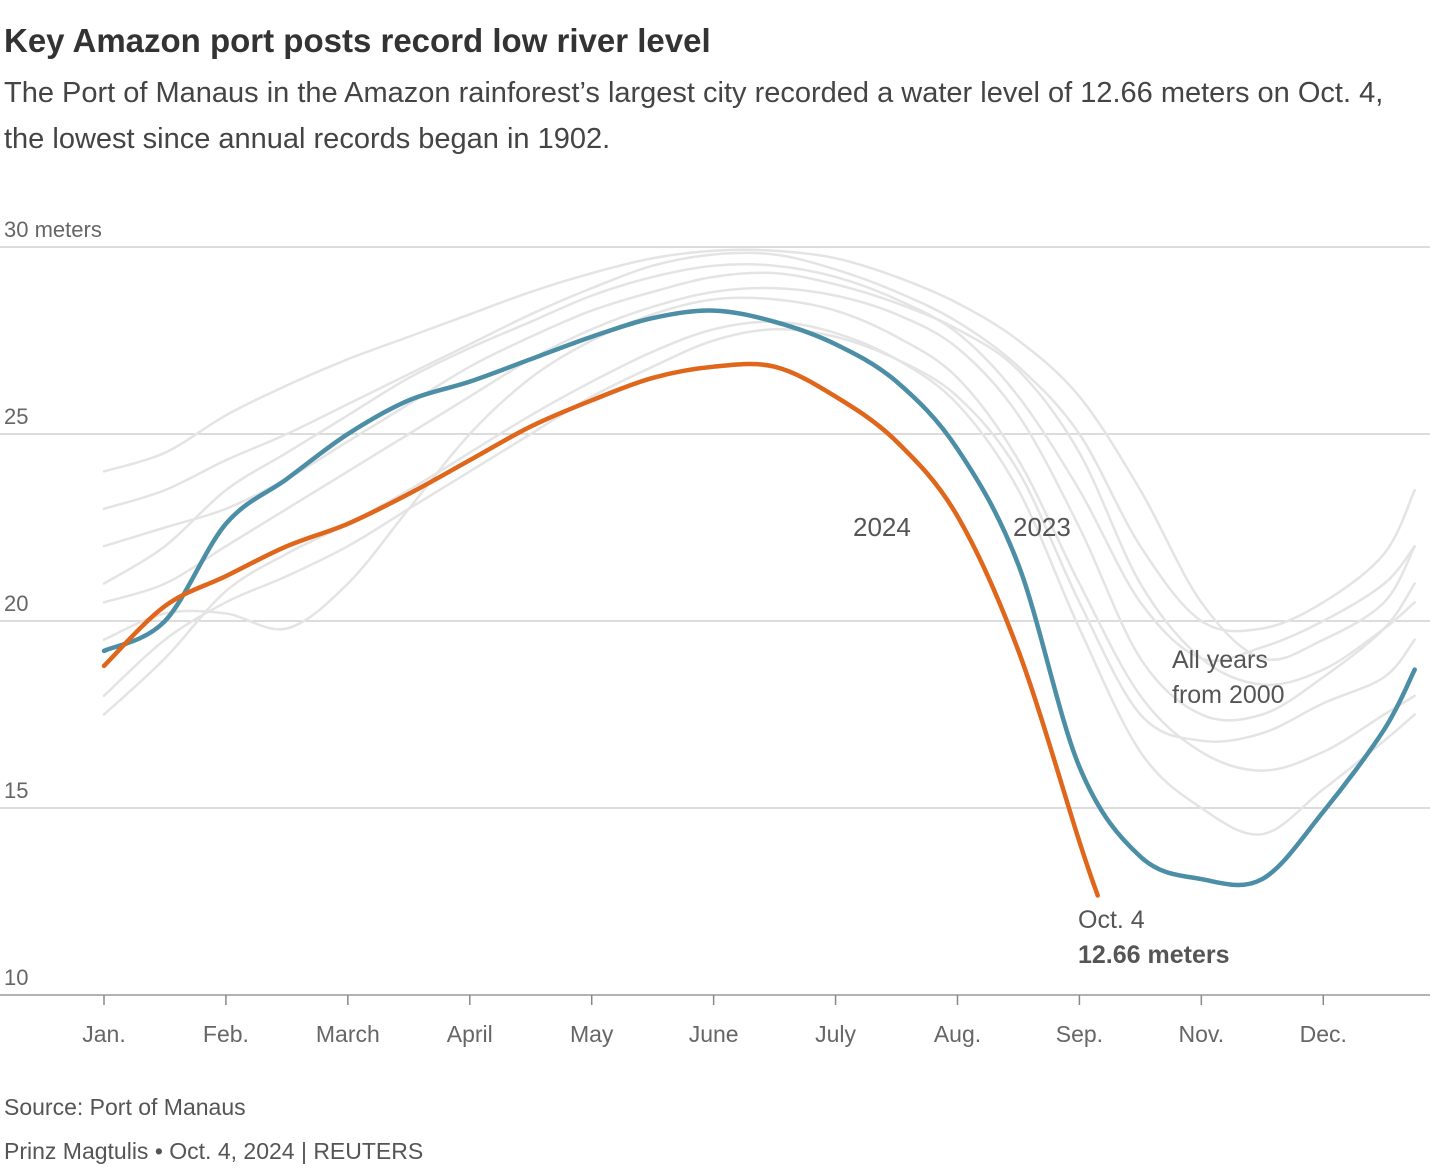  Describe the element at coordinates (16, 603) in the screenshot. I see `y-tick-label: 20` at that location.